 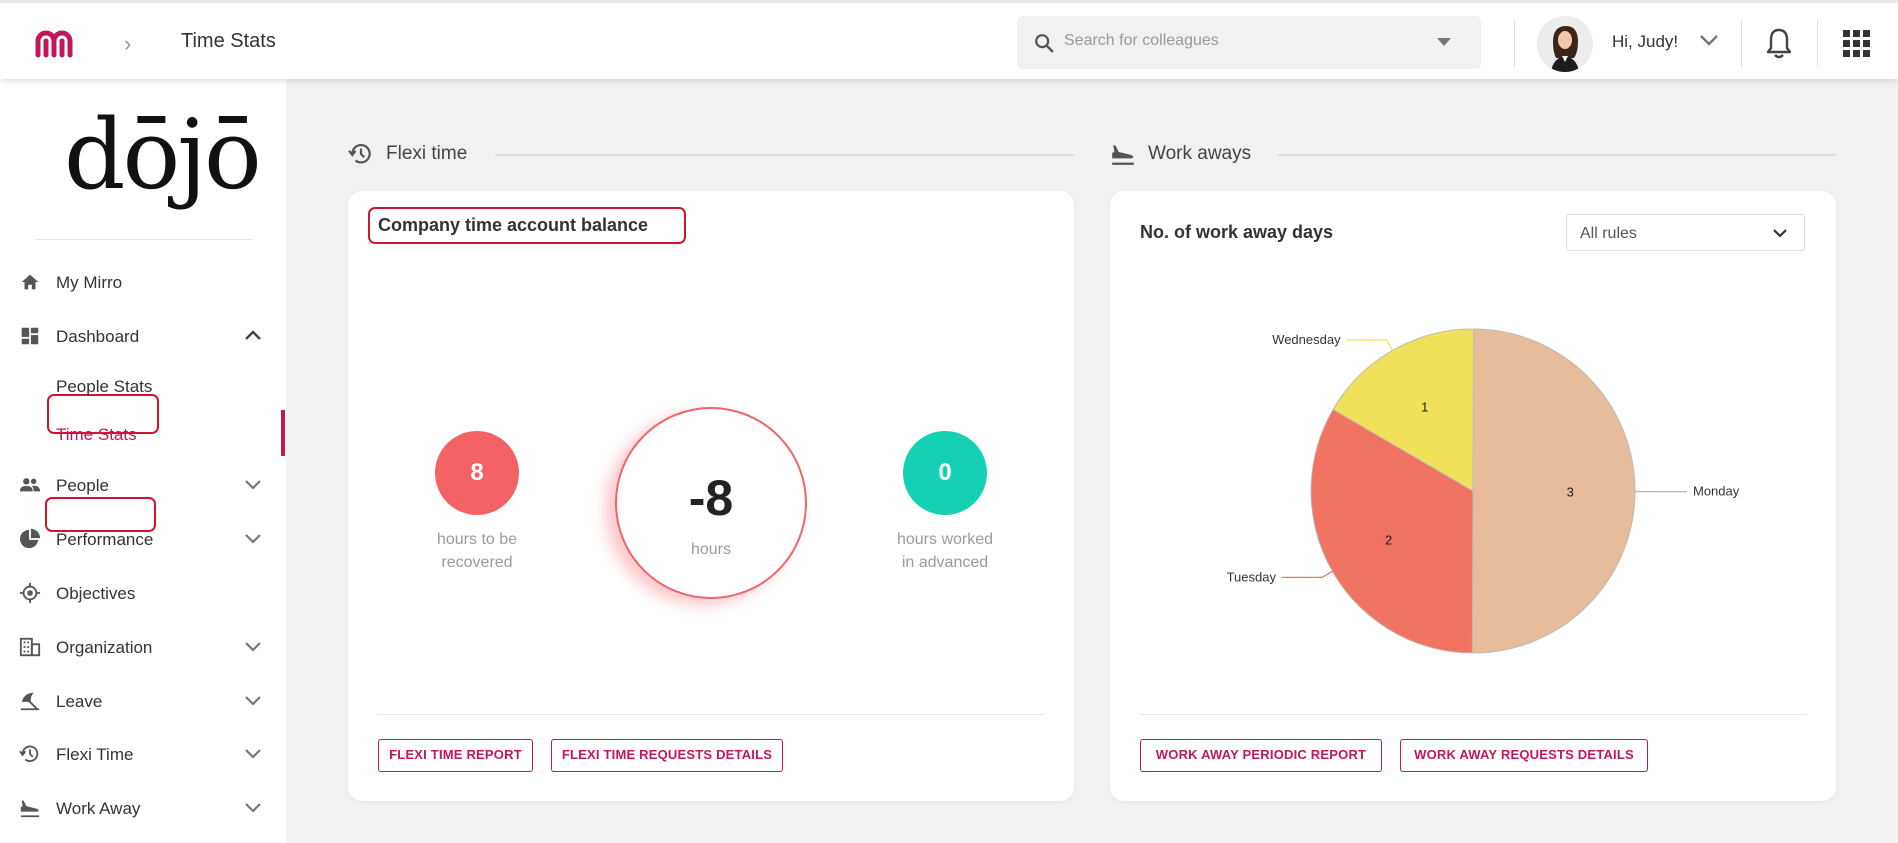 What do you see at coordinates (89, 282) in the screenshot?
I see `sidebar-item-label: My Mirro` at bounding box center [89, 282].